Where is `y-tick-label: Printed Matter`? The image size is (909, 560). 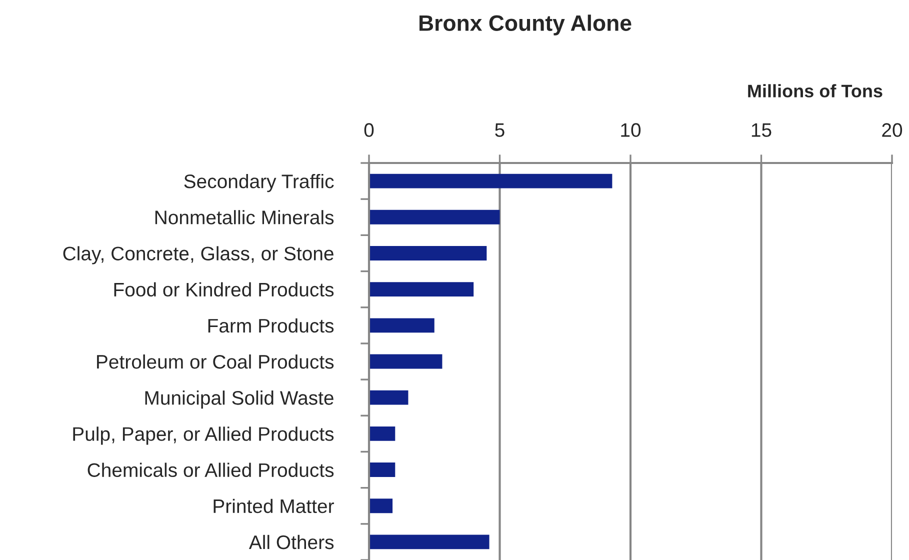 y-tick-label: Printed Matter is located at coordinates (274, 506).